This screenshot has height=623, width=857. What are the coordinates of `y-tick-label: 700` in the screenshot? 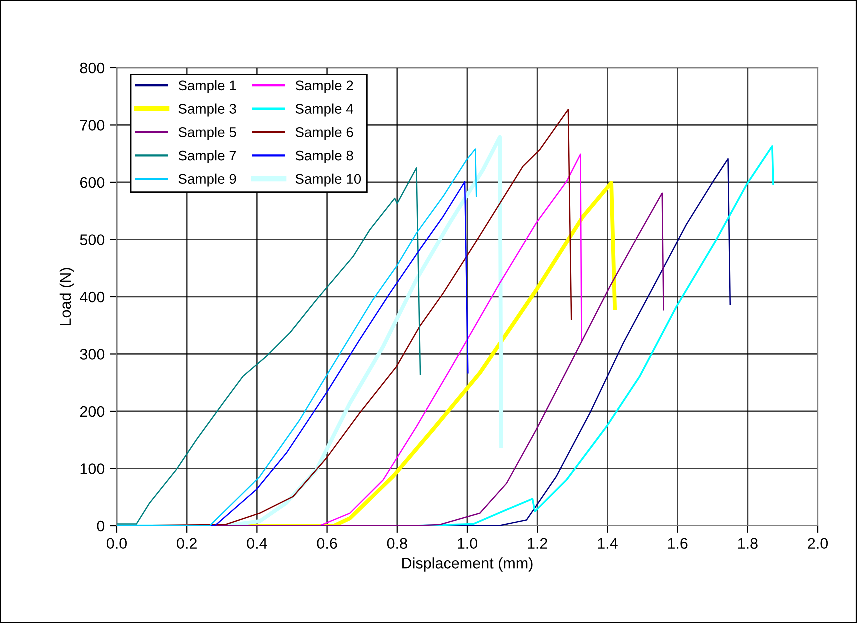 It's located at (92, 125).